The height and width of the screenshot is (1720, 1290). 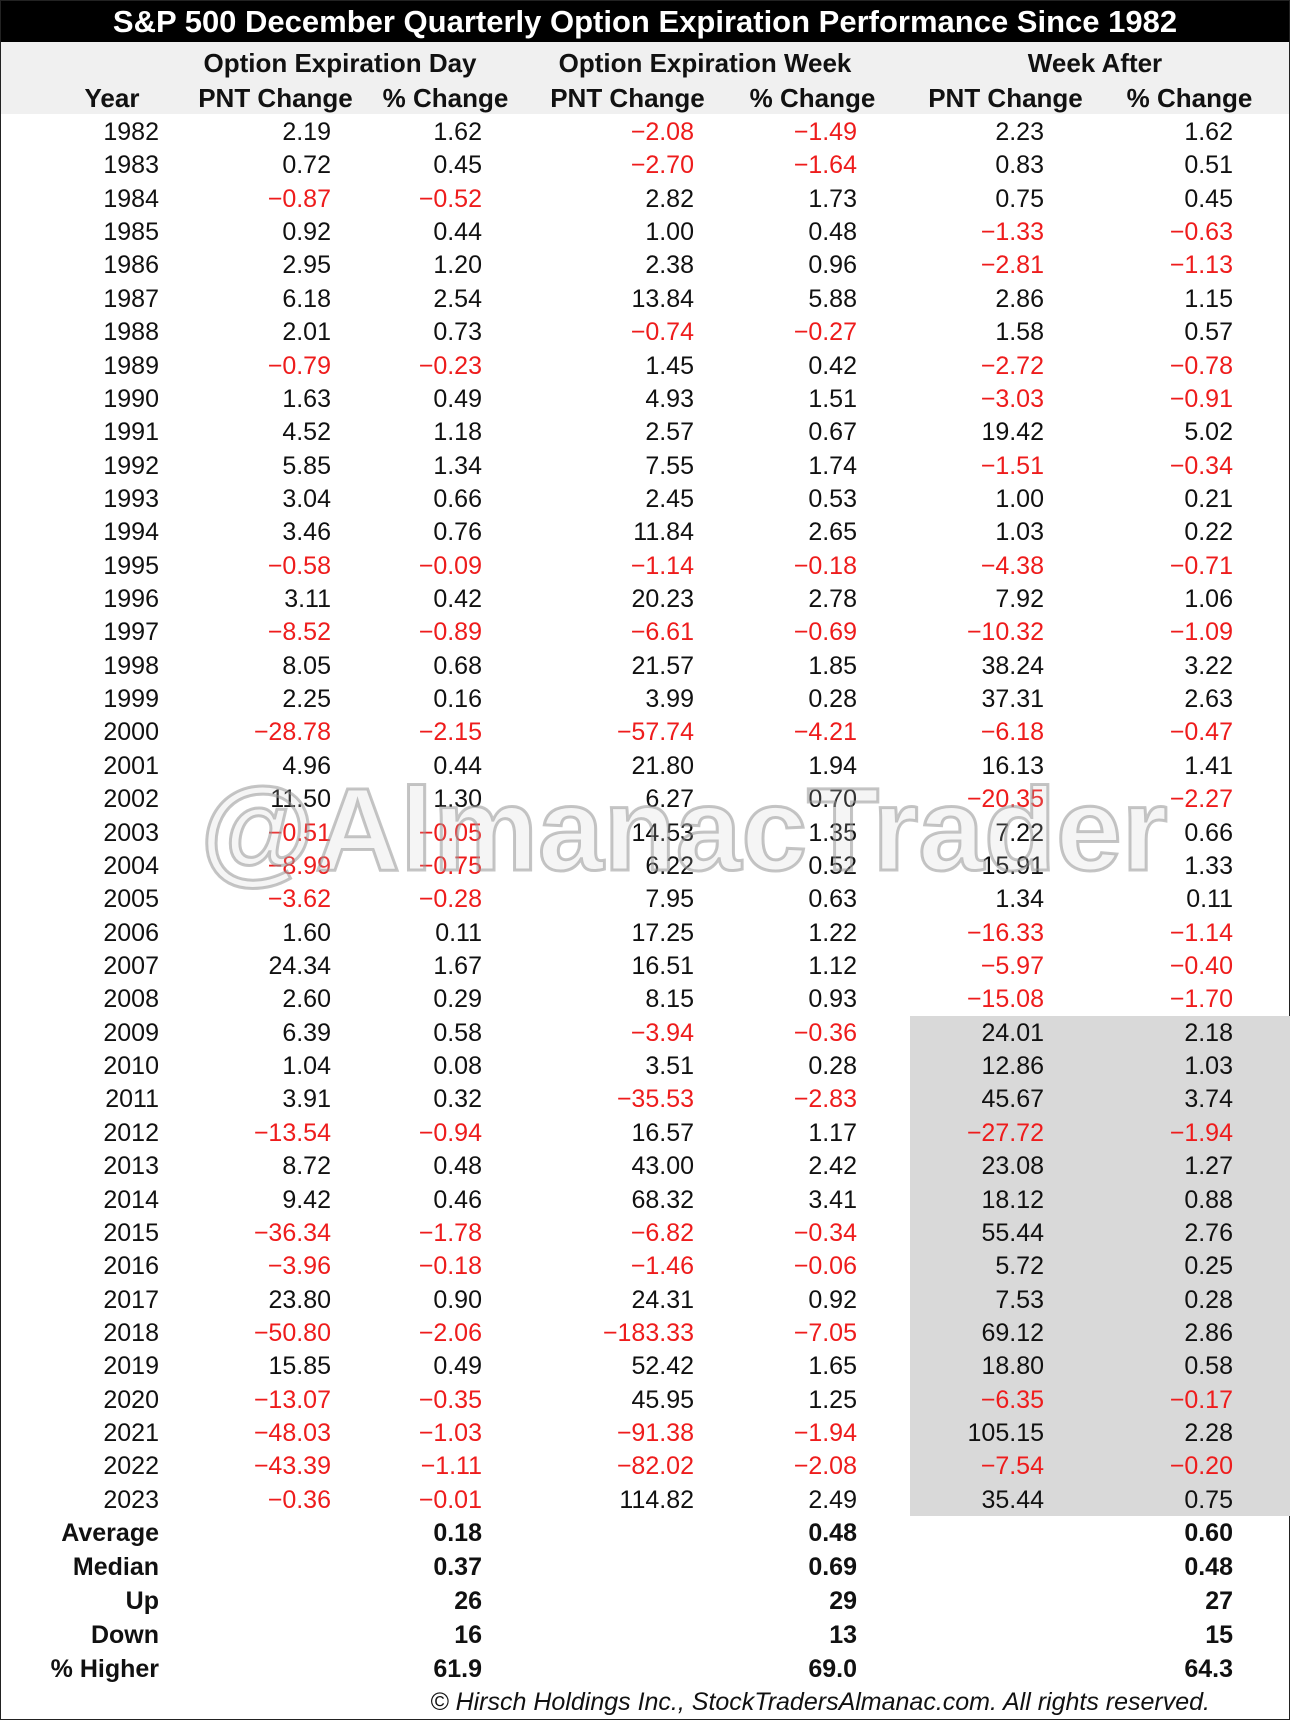 What do you see at coordinates (645, 999) in the screenshot?
I see `table-row: 2008 2.60 0.29 8.15 0.93 −15.08 −1.70` at bounding box center [645, 999].